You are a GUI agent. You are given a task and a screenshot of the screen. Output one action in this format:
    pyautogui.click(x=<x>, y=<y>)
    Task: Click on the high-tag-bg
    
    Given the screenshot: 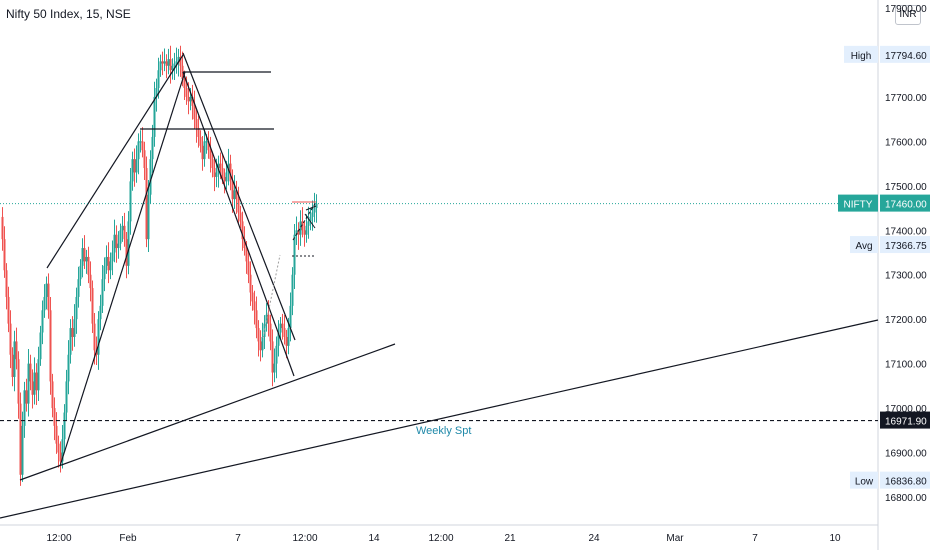 What is the action you would take?
    pyautogui.click(x=861, y=54)
    